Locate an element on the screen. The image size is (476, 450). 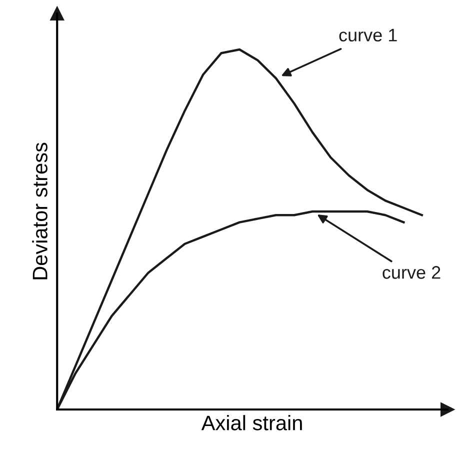
text: curve 2 is located at coordinates (411, 272).